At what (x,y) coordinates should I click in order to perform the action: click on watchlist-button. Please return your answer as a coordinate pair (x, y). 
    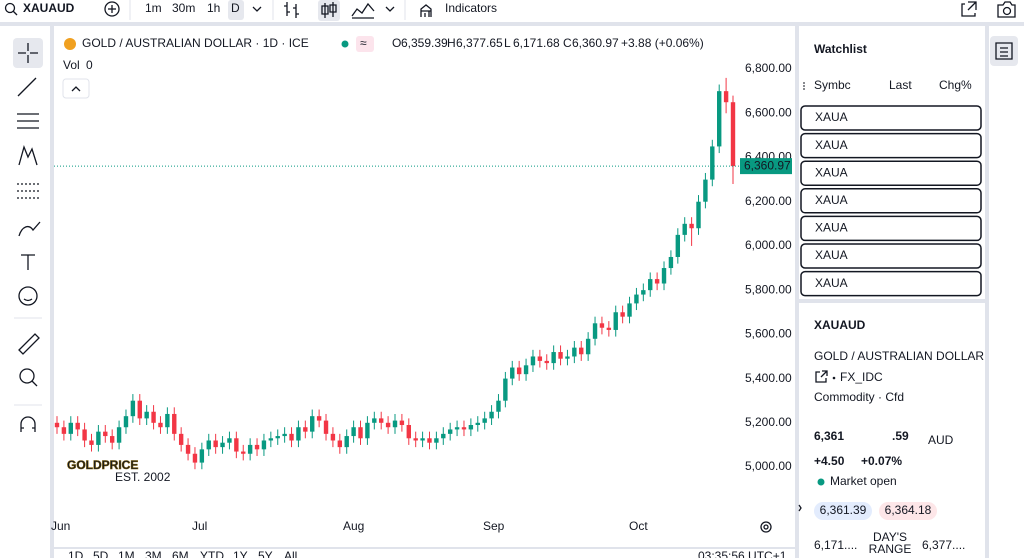
    Looking at the image, I should click on (1004, 51).